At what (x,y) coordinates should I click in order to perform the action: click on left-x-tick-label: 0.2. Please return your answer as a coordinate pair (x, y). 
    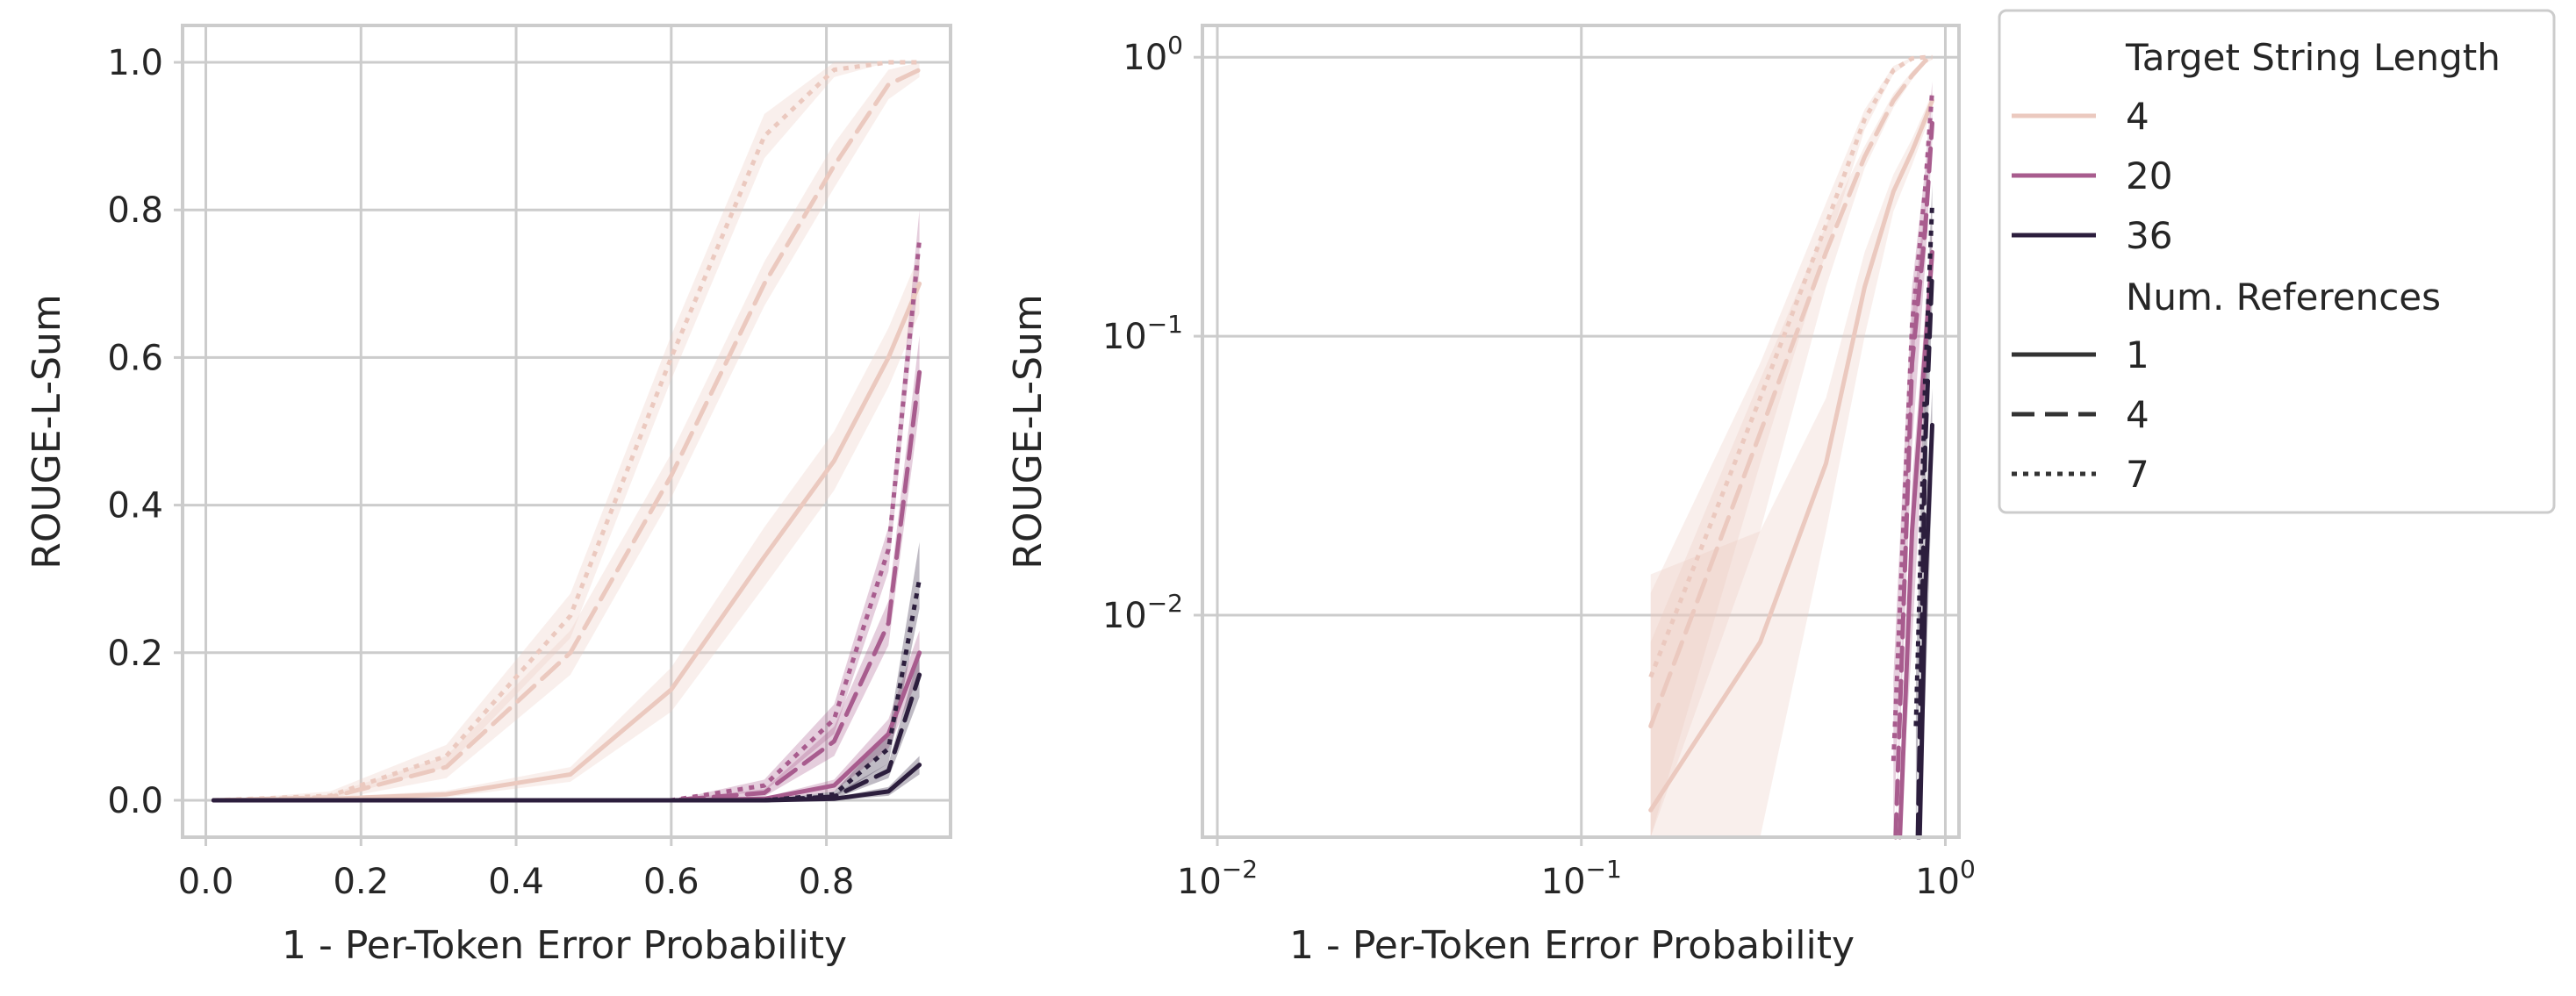
    Looking at the image, I should click on (361, 882).